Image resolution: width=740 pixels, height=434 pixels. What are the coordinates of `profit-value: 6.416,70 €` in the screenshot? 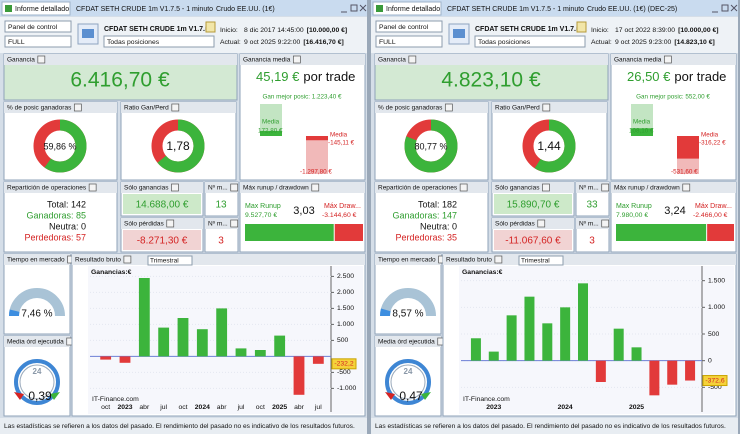 It's located at (120, 80).